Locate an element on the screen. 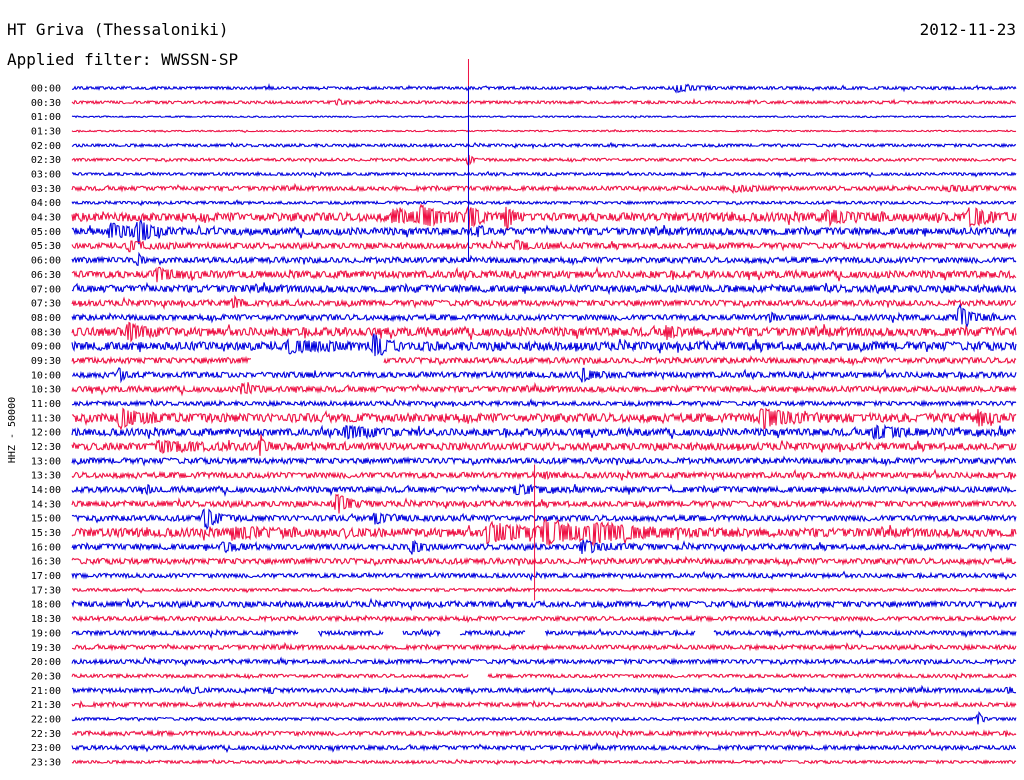  time-label: 15:30 is located at coordinates (46, 533).